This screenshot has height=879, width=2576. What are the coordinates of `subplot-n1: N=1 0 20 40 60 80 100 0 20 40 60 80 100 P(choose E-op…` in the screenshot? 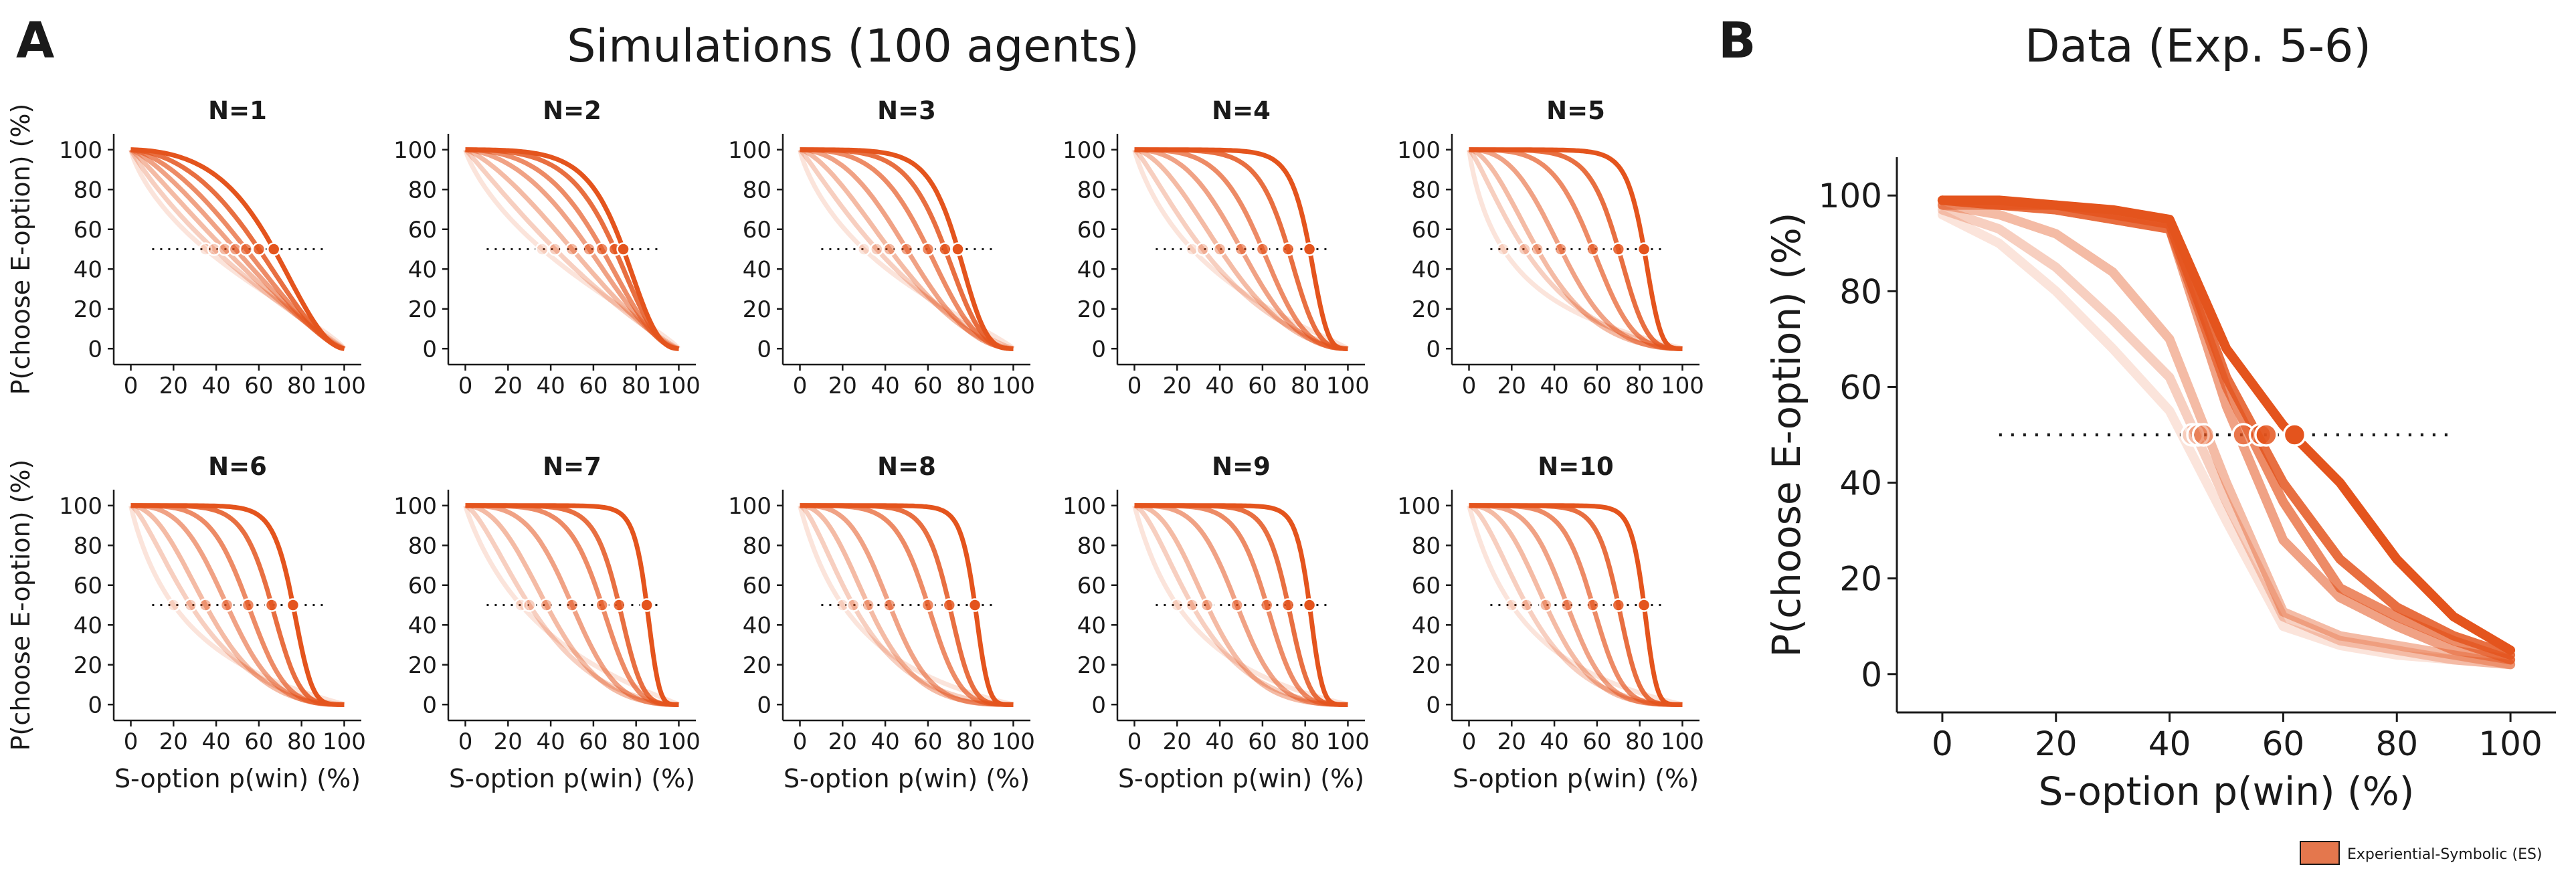 It's located at (186, 248).